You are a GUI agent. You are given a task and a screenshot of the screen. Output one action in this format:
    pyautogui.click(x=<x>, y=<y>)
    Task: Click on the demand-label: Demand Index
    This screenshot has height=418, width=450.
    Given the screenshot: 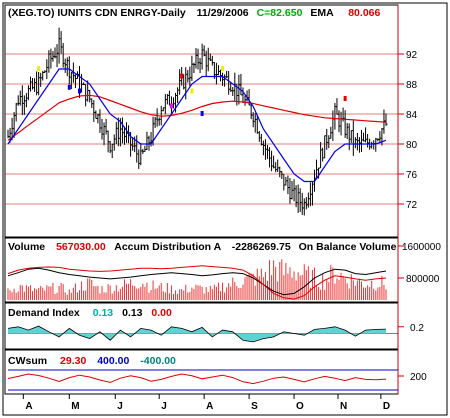 What is the action you would take?
    pyautogui.click(x=44, y=313)
    